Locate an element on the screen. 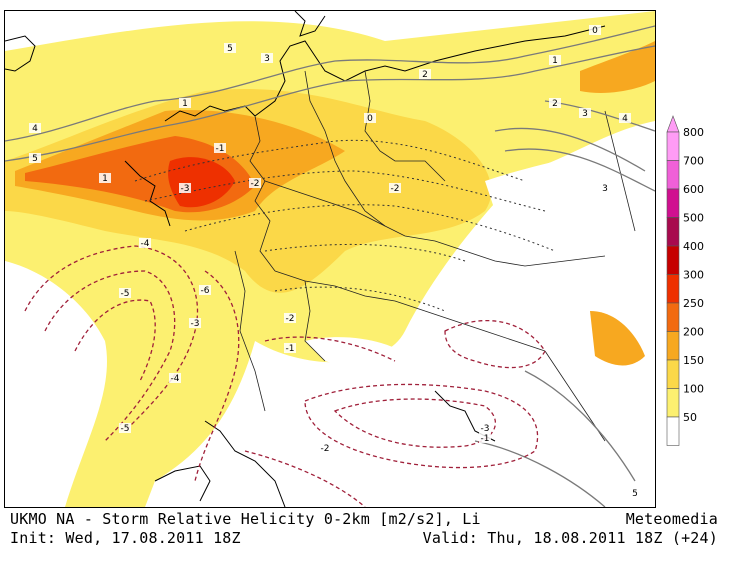  legend-label: 300 is located at coordinates (693, 275).